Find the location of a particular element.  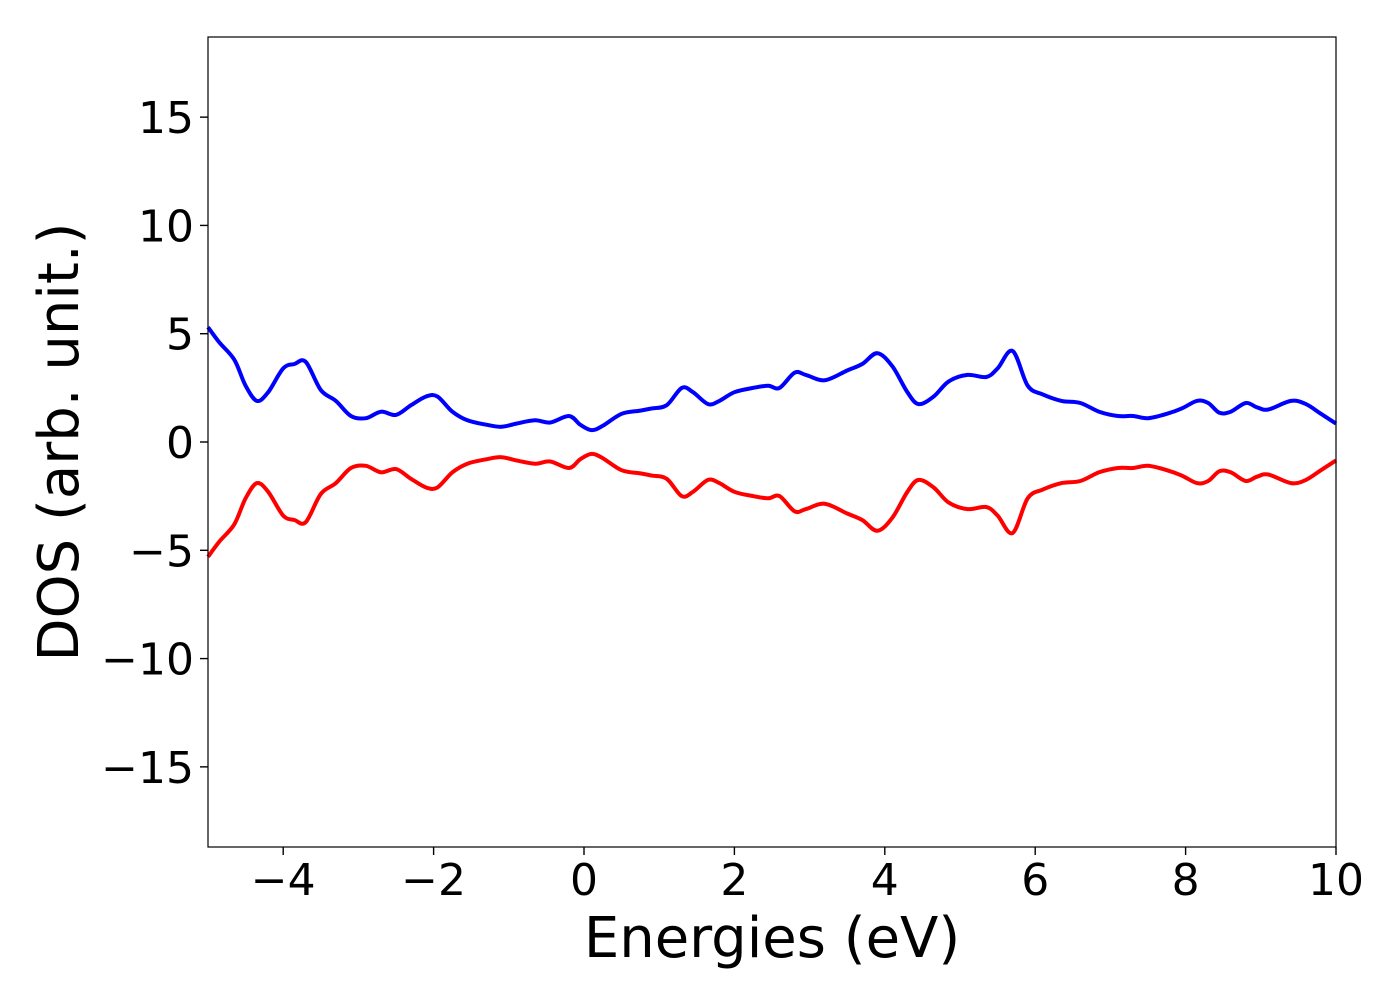

y-tick-label: 0 is located at coordinates (180, 443).